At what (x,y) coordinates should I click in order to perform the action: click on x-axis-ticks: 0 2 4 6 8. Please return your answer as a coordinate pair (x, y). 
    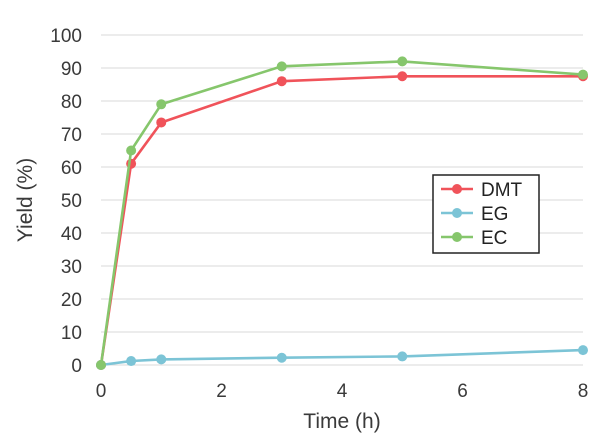
    Looking at the image, I should click on (342, 391).